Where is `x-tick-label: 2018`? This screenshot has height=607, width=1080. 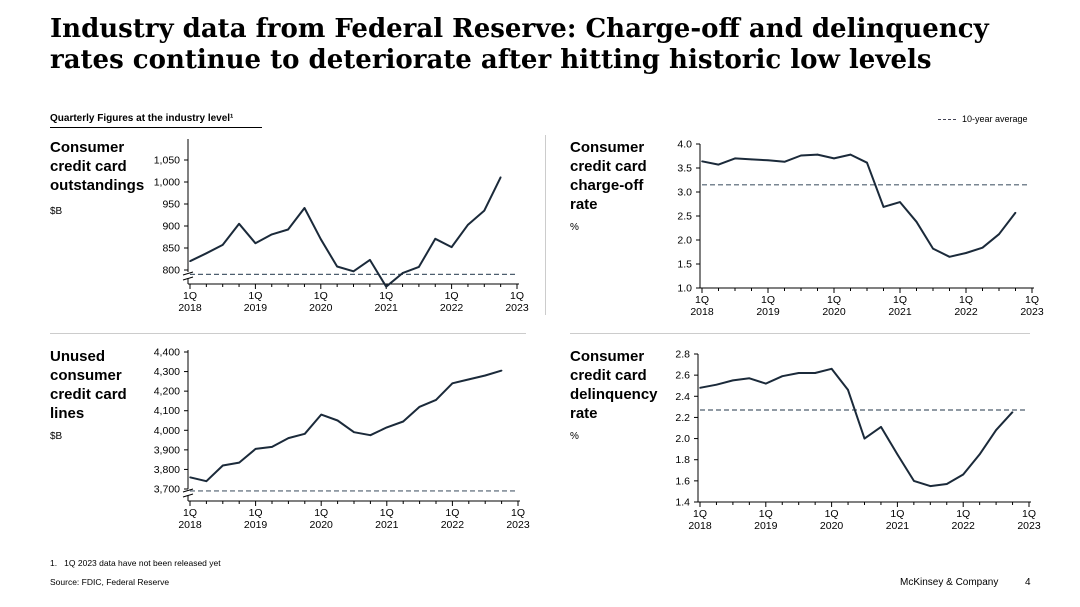 x-tick-label: 2018 is located at coordinates (190, 525).